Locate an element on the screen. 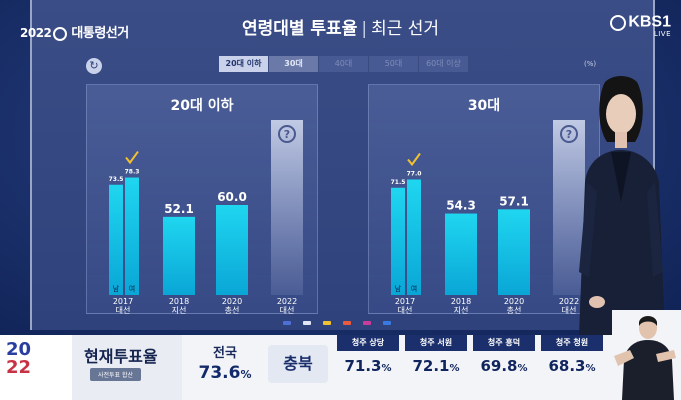  presenter is located at coordinates (622, 205).